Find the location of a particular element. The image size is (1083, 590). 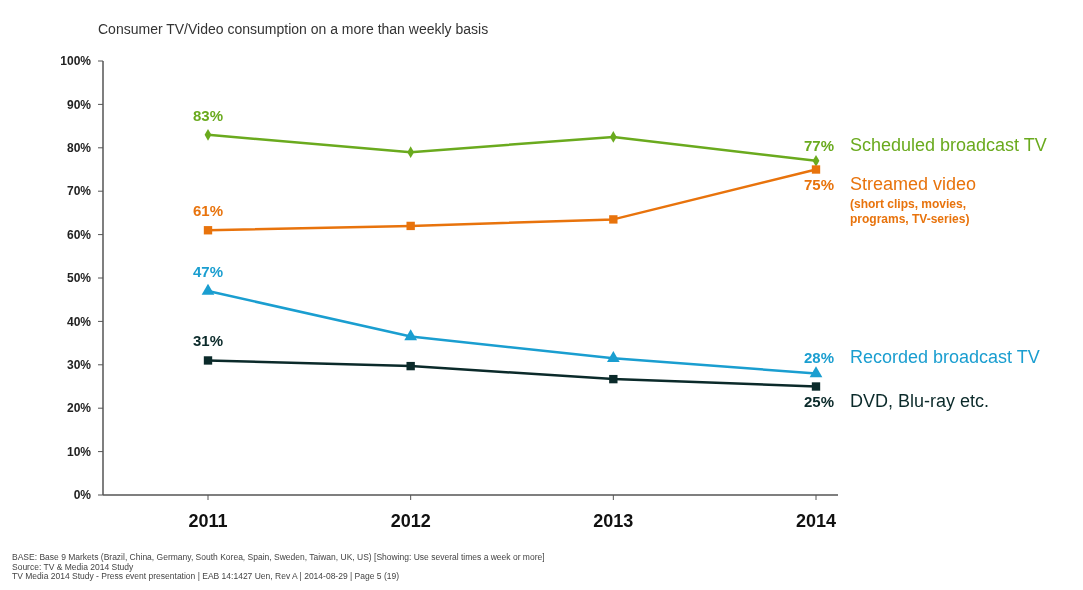

series-label: DVD, Blu-ray etc. is located at coordinates (920, 400).